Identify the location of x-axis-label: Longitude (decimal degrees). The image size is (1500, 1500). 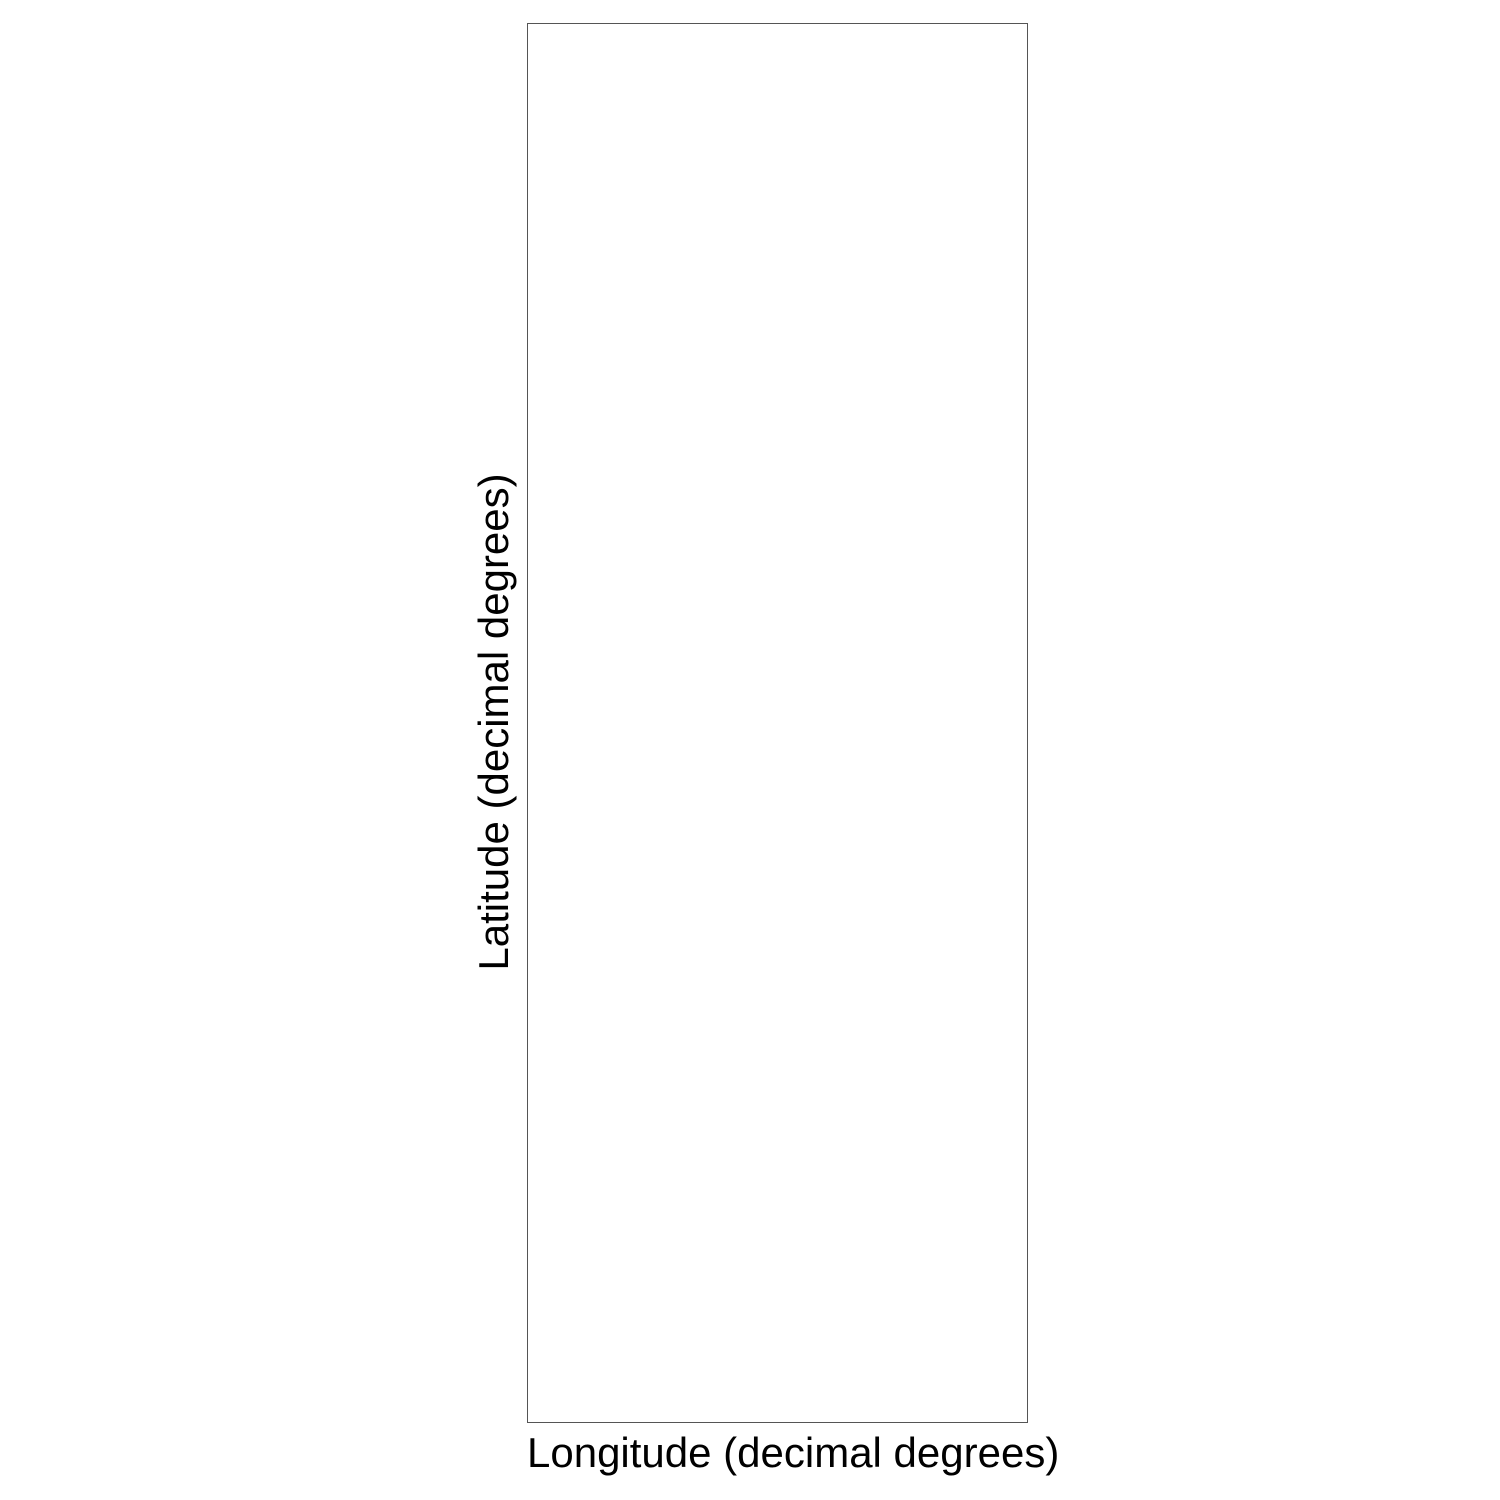
(793, 1452).